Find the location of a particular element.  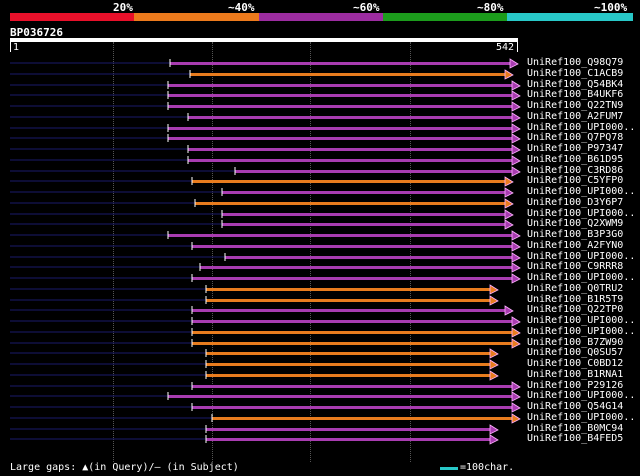

hit-label: UniRef100_C0BD12 is located at coordinates (575, 363).